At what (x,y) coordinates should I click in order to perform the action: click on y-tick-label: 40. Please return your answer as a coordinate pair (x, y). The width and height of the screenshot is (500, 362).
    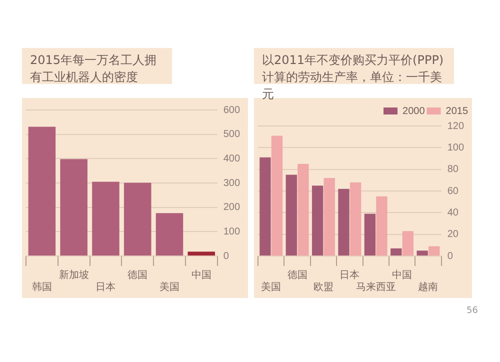
    Looking at the image, I should click on (453, 212).